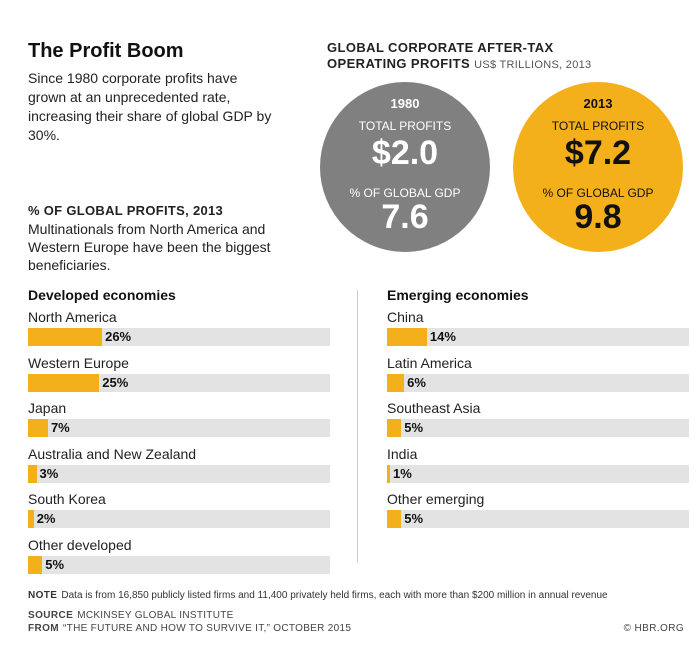  I want to click on bar-label-south-korea: South Korea, so click(67, 499).